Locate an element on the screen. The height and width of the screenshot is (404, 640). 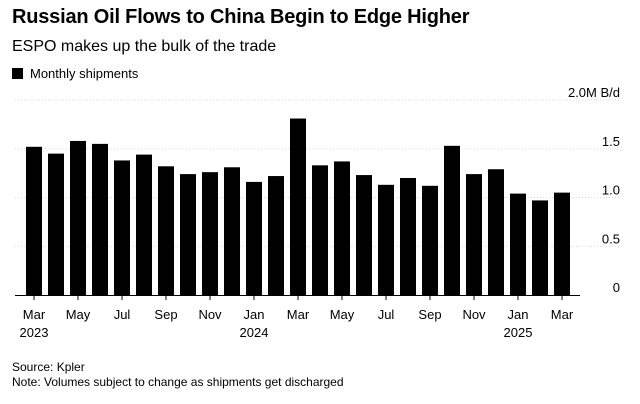
y-tick-label: 0.5 is located at coordinates (611, 238).